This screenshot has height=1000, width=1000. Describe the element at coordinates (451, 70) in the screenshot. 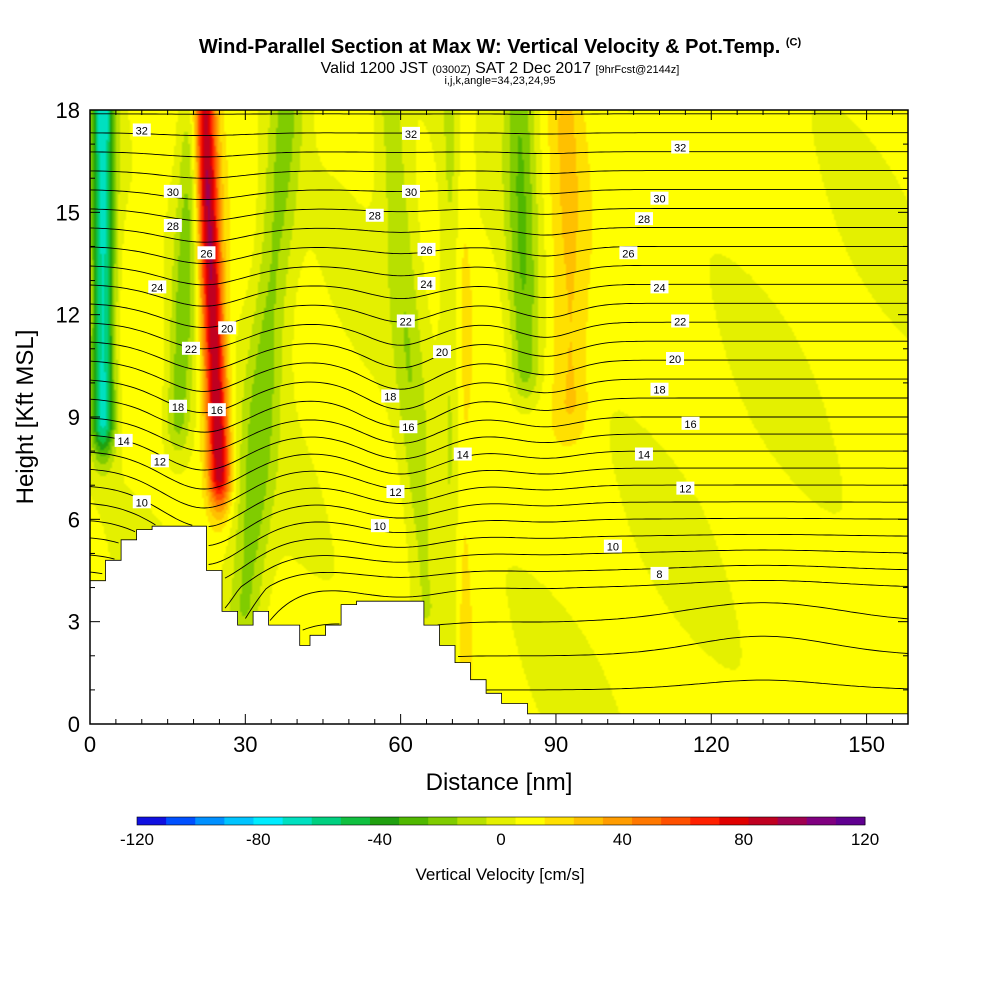

I see `valid-utc-text: (0300Z)` at that location.